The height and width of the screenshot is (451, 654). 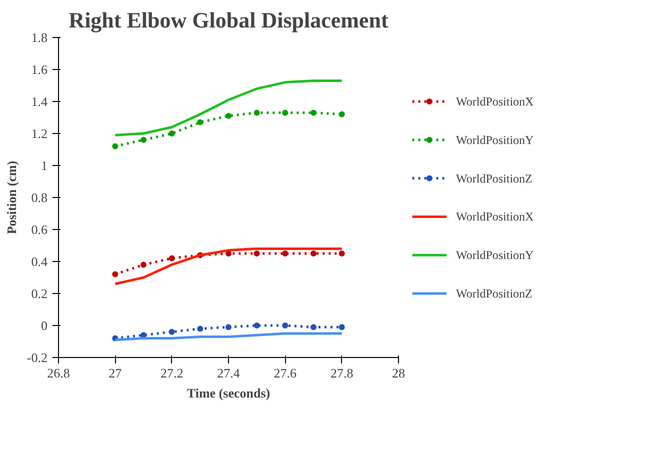 I want to click on chart-title: Right Elbow Global Displacement, so click(x=228, y=20).